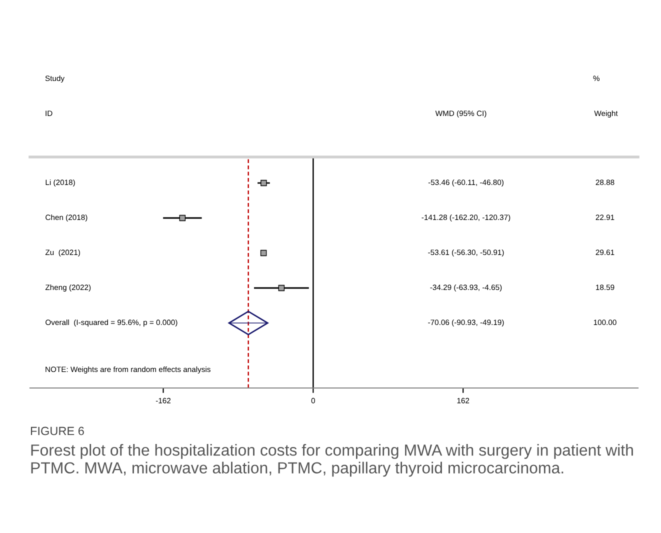 This screenshot has width=661, height=533. What do you see at coordinates (332, 460) in the screenshot?
I see `text: Forest plot of the hospitalization costs for comparing MWA with surgery in patient with PTMC. MWA, microwave ablation, PTMC, papillary thyroid microcarcinoma.` at bounding box center [332, 460].